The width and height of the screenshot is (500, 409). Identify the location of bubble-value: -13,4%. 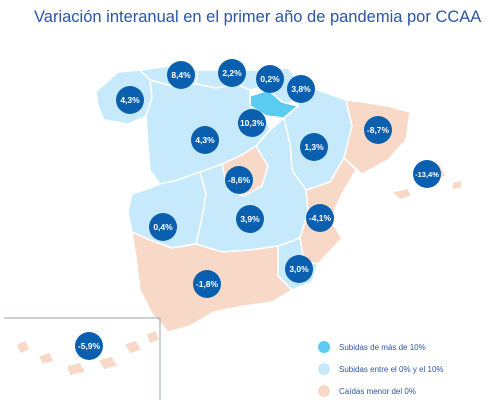
(427, 174).